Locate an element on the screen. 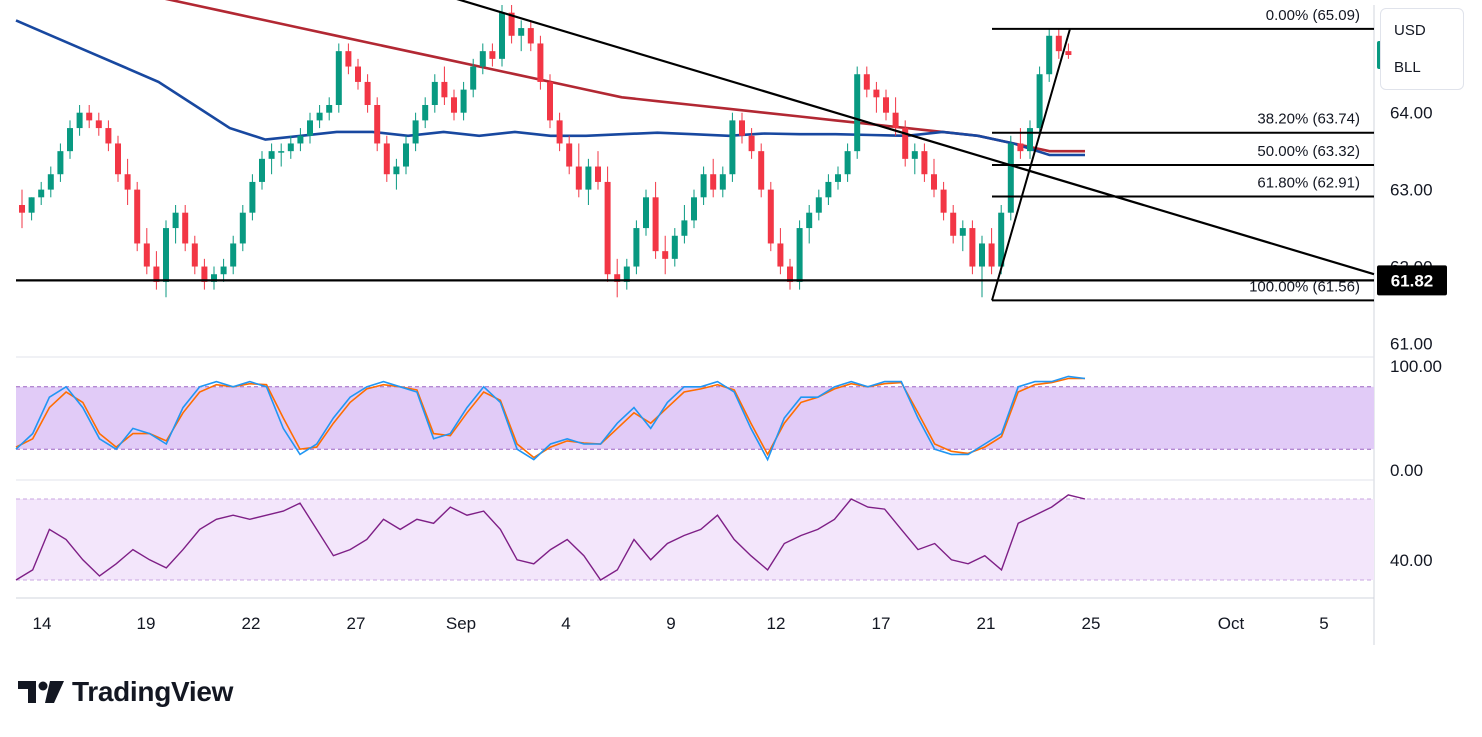 The height and width of the screenshot is (737, 1482). stochastic-k-line is located at coordinates (550, 418).